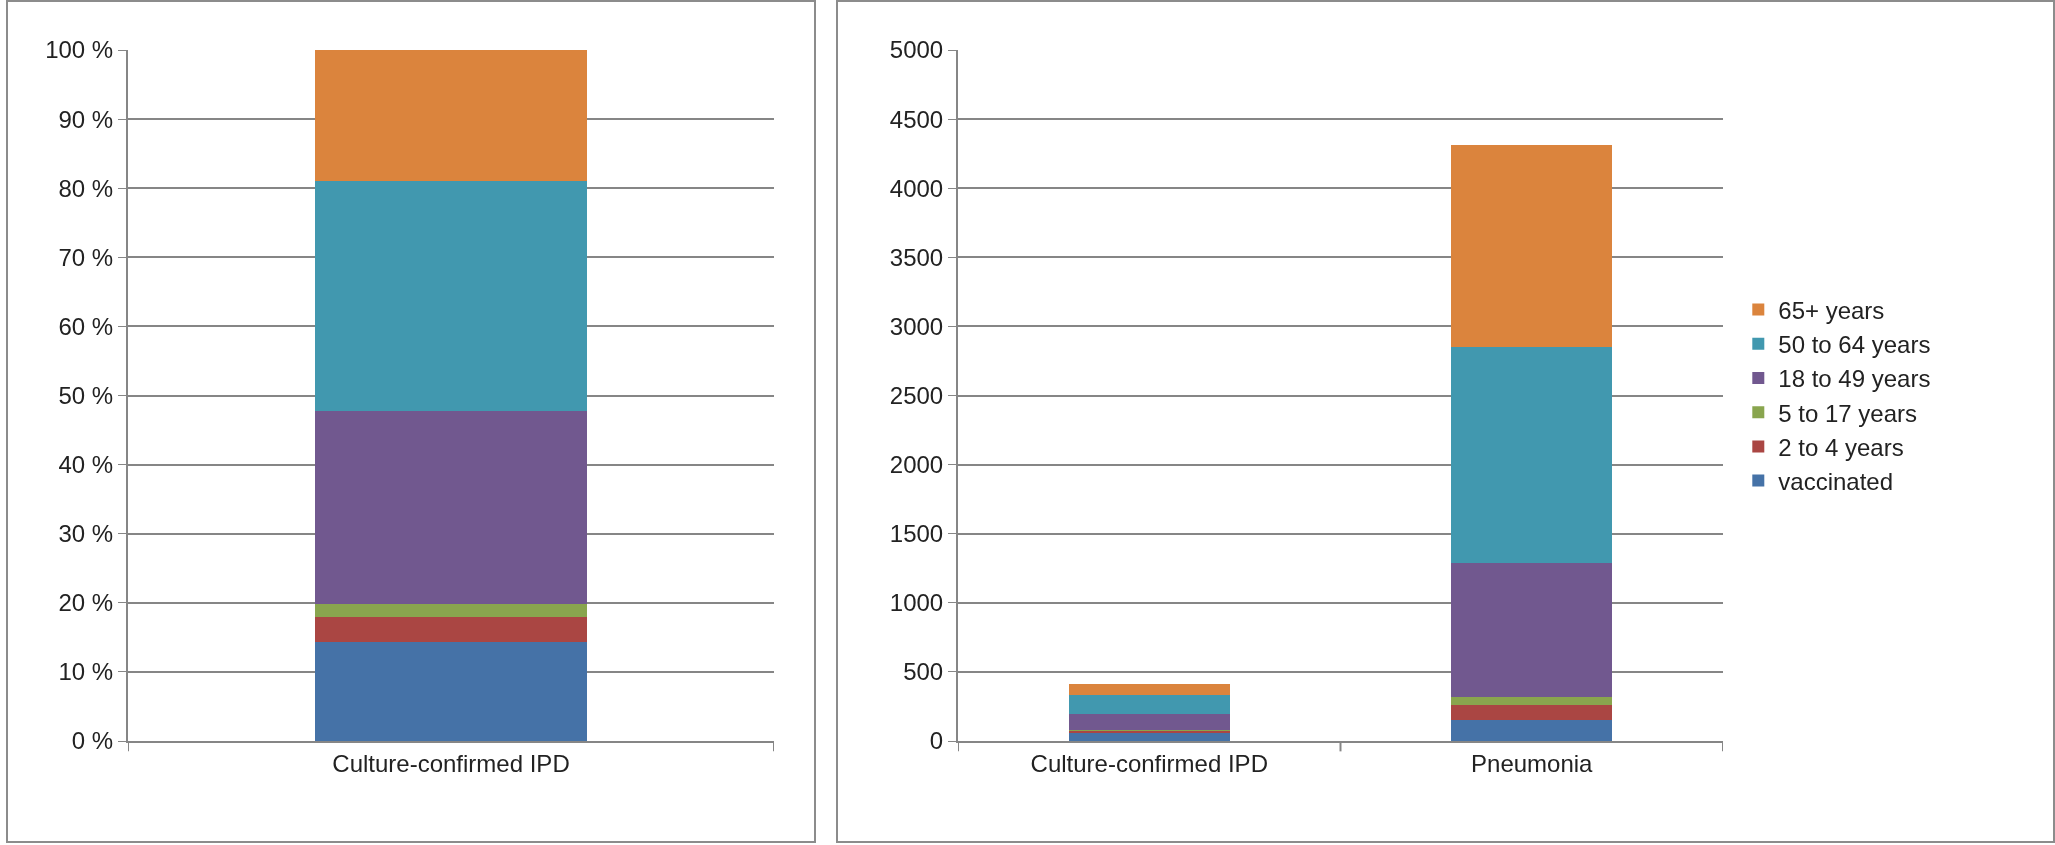 The width and height of the screenshot is (2055, 845). What do you see at coordinates (916, 119) in the screenshot?
I see `y-tick-label: 4500` at bounding box center [916, 119].